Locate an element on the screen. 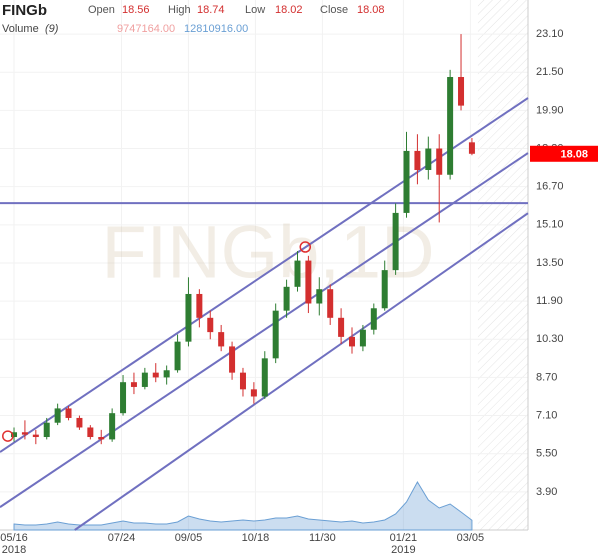 This screenshot has height=558, width=600. volume-value: 9747164.00 is located at coordinates (146, 29).